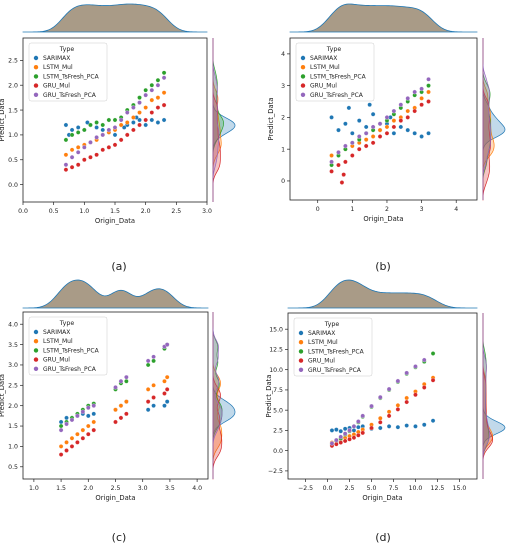 This screenshot has height=550, width=527. I want to click on legend-entry: LSTM_Mul, so click(325, 67).